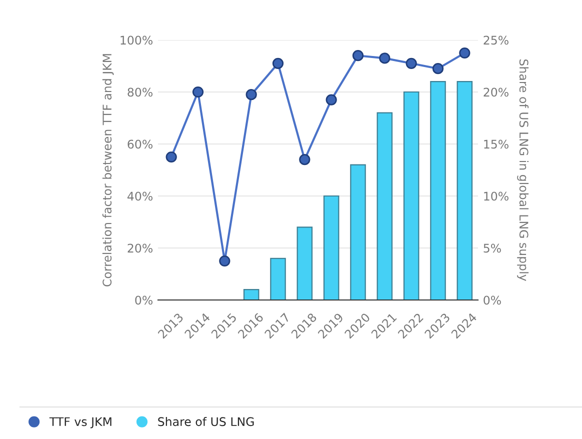 The height and width of the screenshot is (439, 582). What do you see at coordinates (496, 92) in the screenshot?
I see `y2-tick-label: 20%` at bounding box center [496, 92].